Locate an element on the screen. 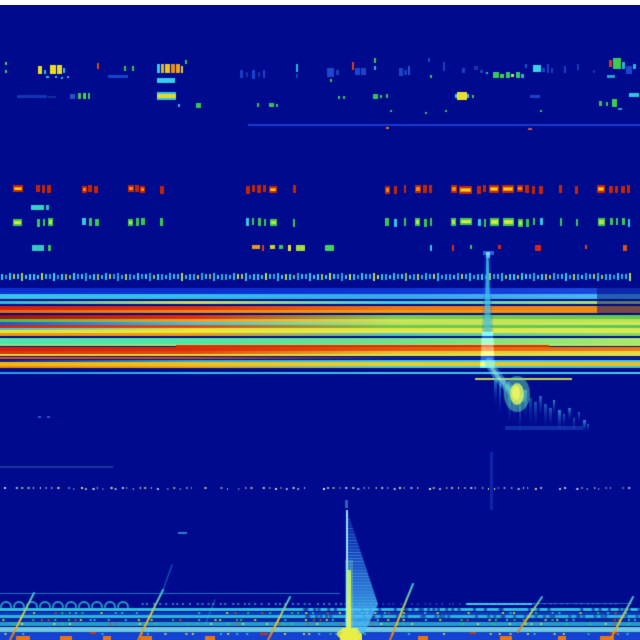 The width and height of the screenshot is (640, 640). window-top-border is located at coordinates (320, 2).